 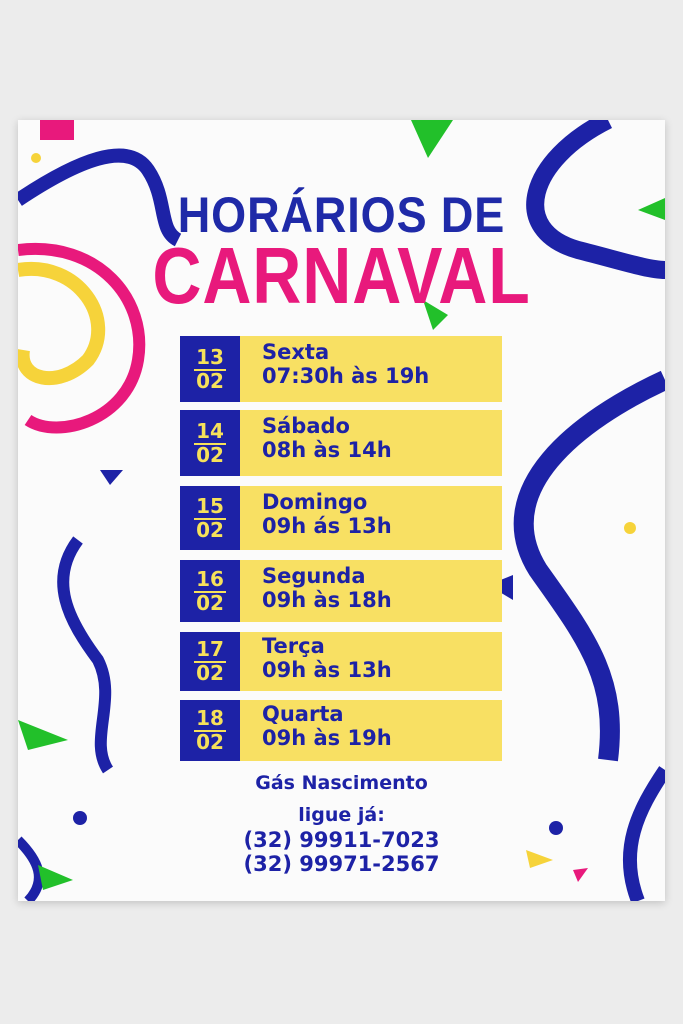 What do you see at coordinates (210, 650) in the screenshot?
I see `day: 17` at bounding box center [210, 650].